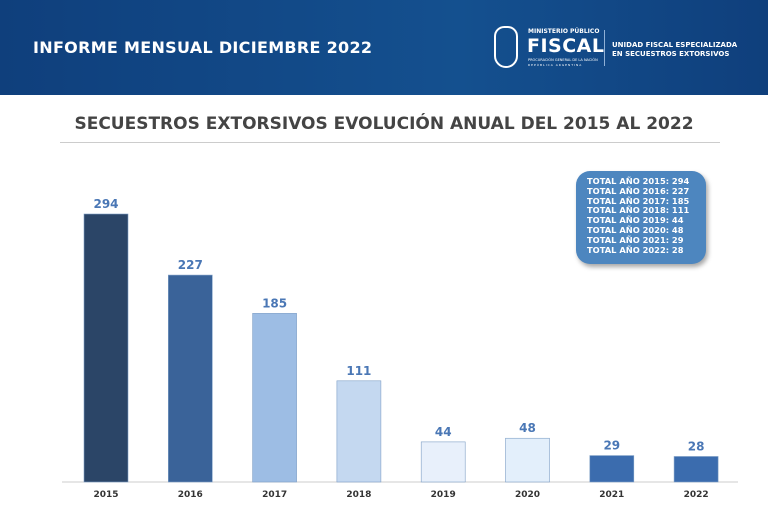 This screenshot has width=768, height=515. What do you see at coordinates (638, 181) in the screenshot?
I see `summary-line: TOTAL AÑO 2015: 294` at bounding box center [638, 181].